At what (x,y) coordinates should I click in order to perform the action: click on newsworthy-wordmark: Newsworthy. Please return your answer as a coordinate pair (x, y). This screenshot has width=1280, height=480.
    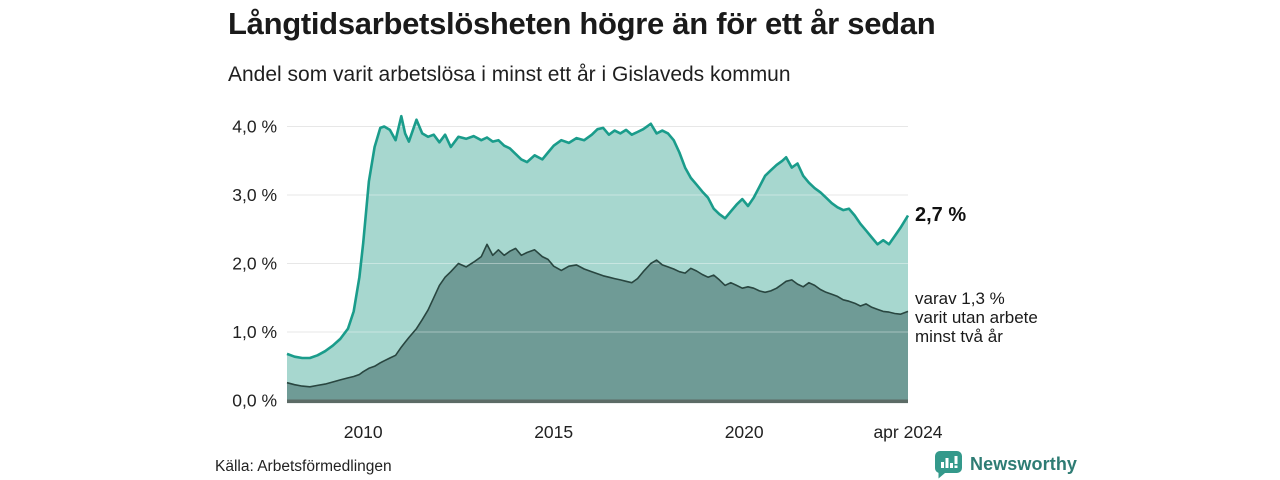
    Looking at the image, I should click on (1024, 464).